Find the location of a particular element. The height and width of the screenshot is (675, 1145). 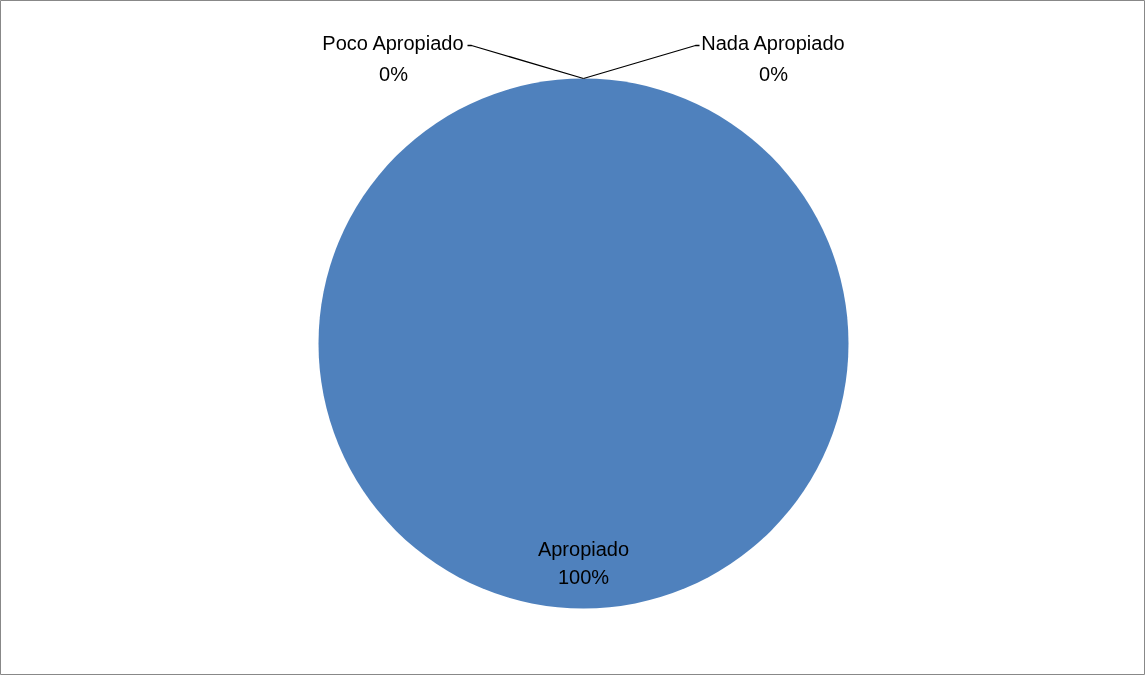

data-label: 100% is located at coordinates (583, 576).